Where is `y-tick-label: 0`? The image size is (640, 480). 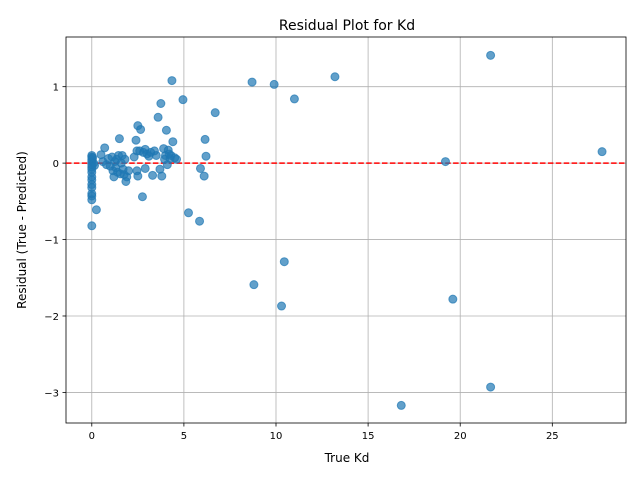 y-tick-label: 0 is located at coordinates (56, 164).